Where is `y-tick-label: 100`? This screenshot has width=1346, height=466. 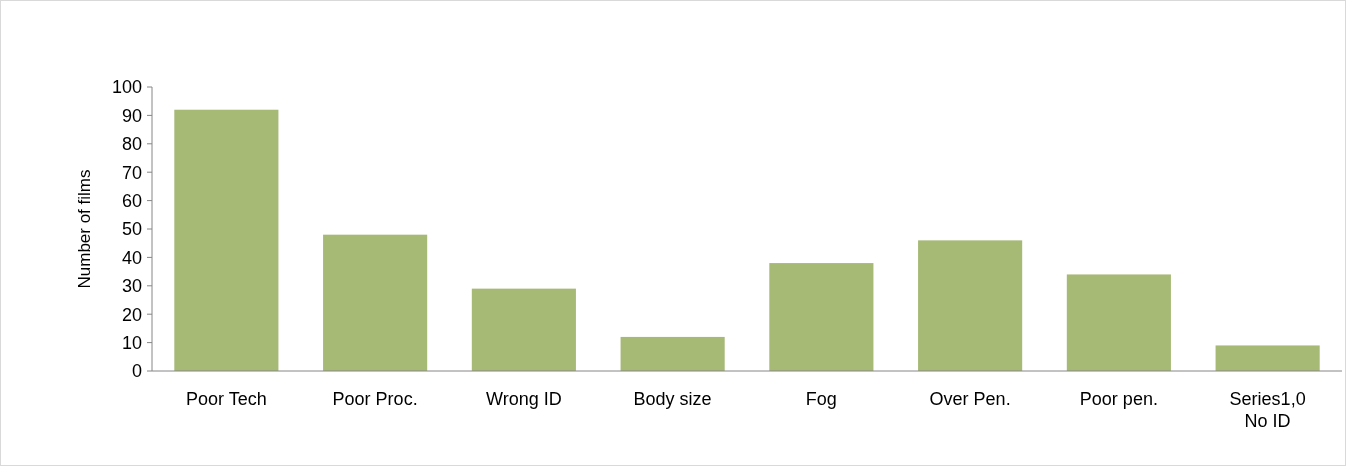 y-tick-label: 100 is located at coordinates (126, 87).